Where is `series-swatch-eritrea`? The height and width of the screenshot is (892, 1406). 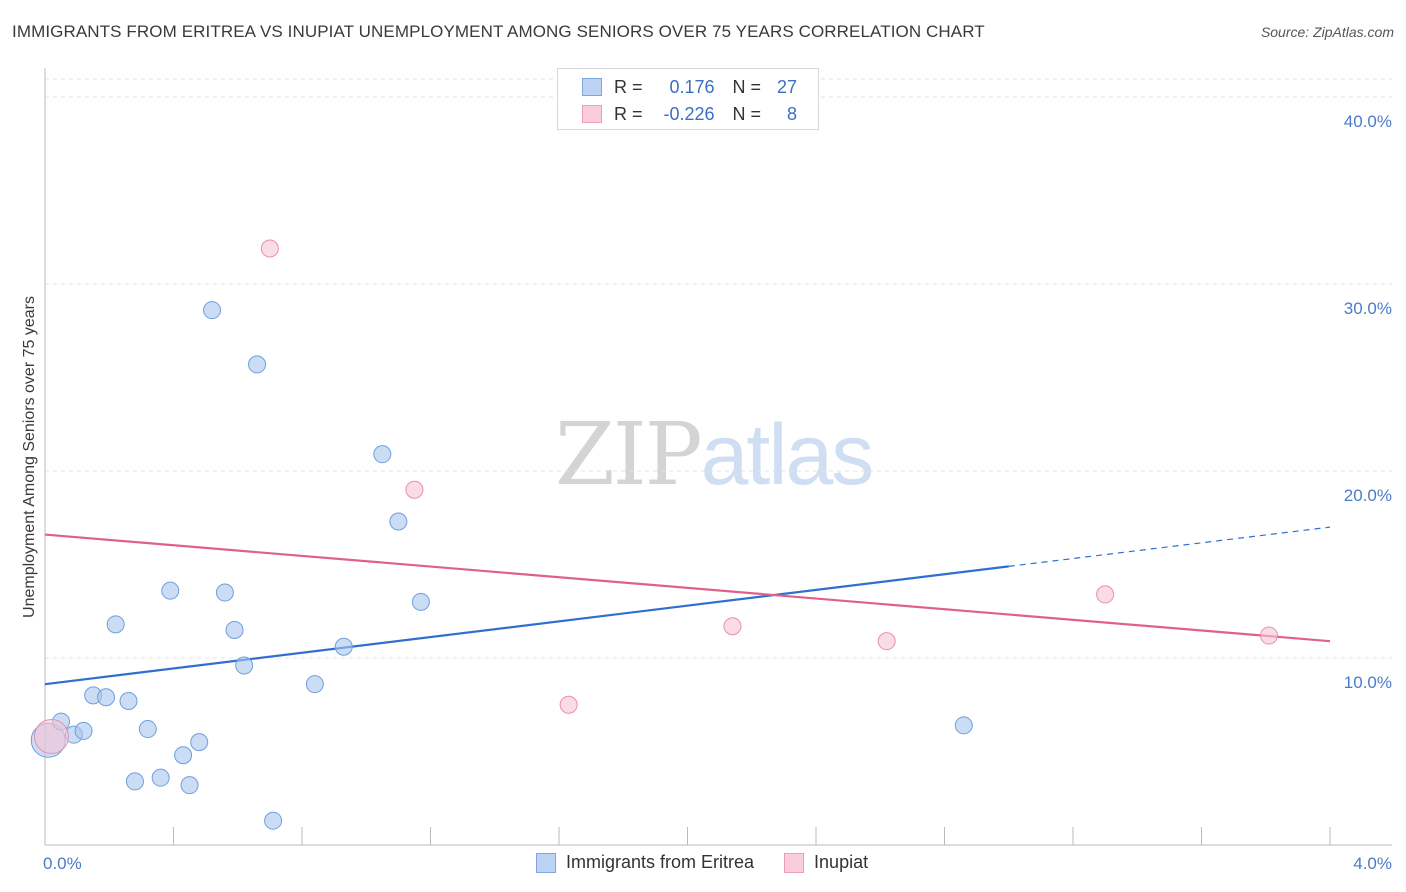
series-swatch-eritrea is located at coordinates (546, 862).